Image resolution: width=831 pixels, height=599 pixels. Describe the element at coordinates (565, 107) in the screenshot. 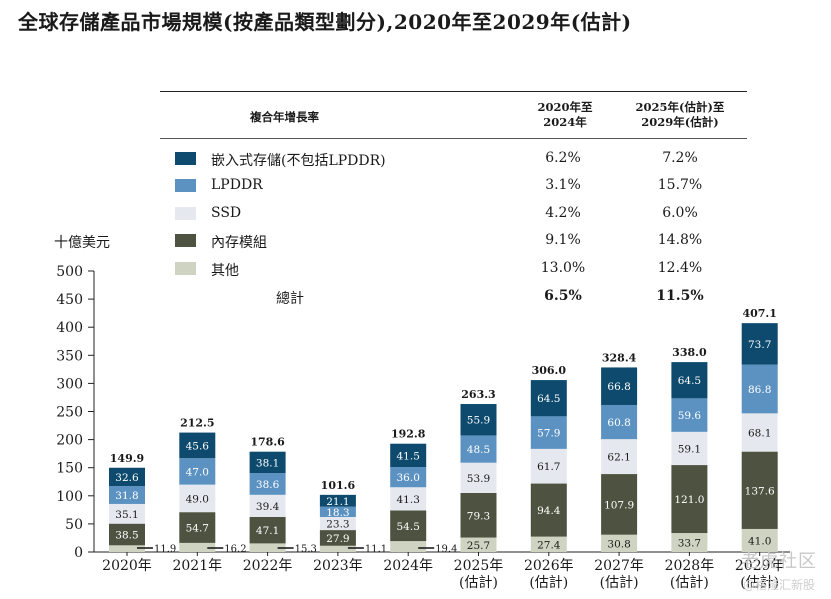

I see `period1-line1: 2020年至` at that location.